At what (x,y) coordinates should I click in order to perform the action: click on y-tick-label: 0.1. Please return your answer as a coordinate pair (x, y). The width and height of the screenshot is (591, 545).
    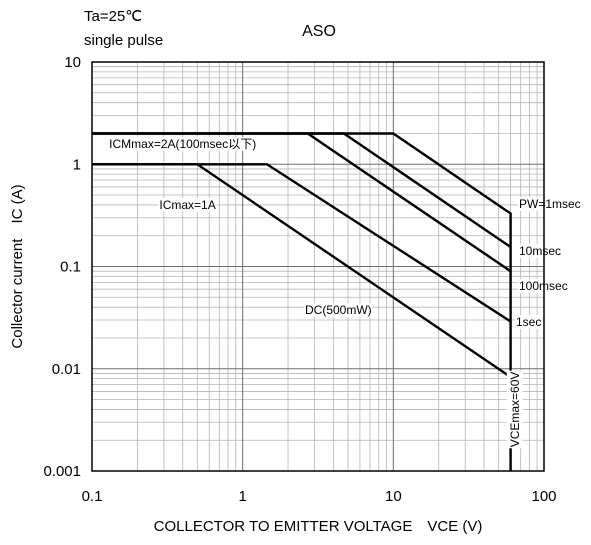
    Looking at the image, I should click on (70, 267).